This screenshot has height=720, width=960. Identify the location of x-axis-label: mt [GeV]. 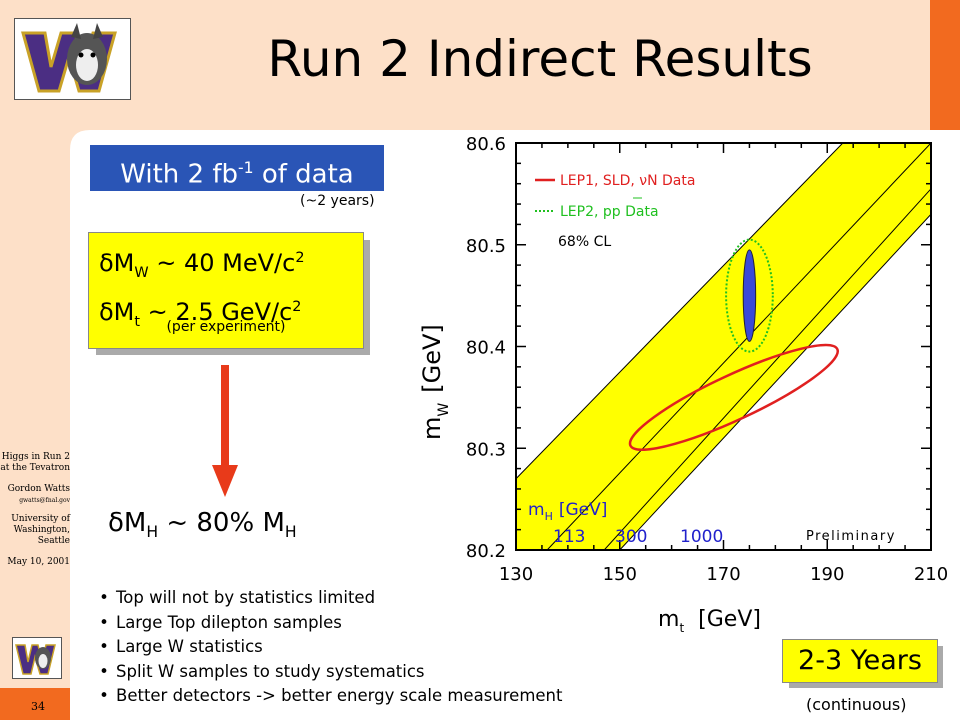
(709, 621).